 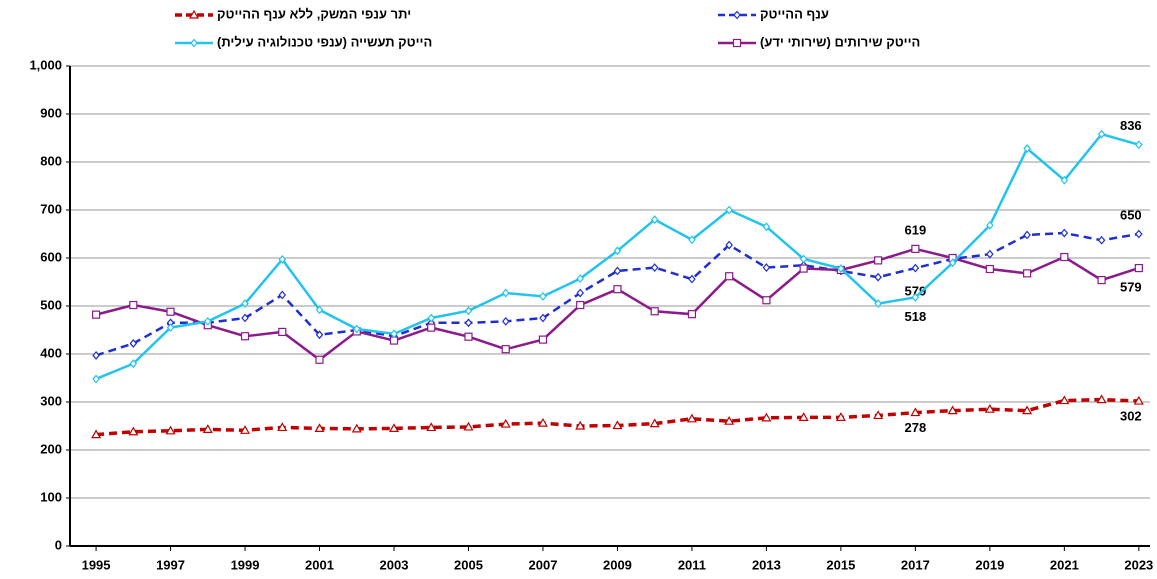 I want to click on data-label: 278, so click(x=916, y=427).